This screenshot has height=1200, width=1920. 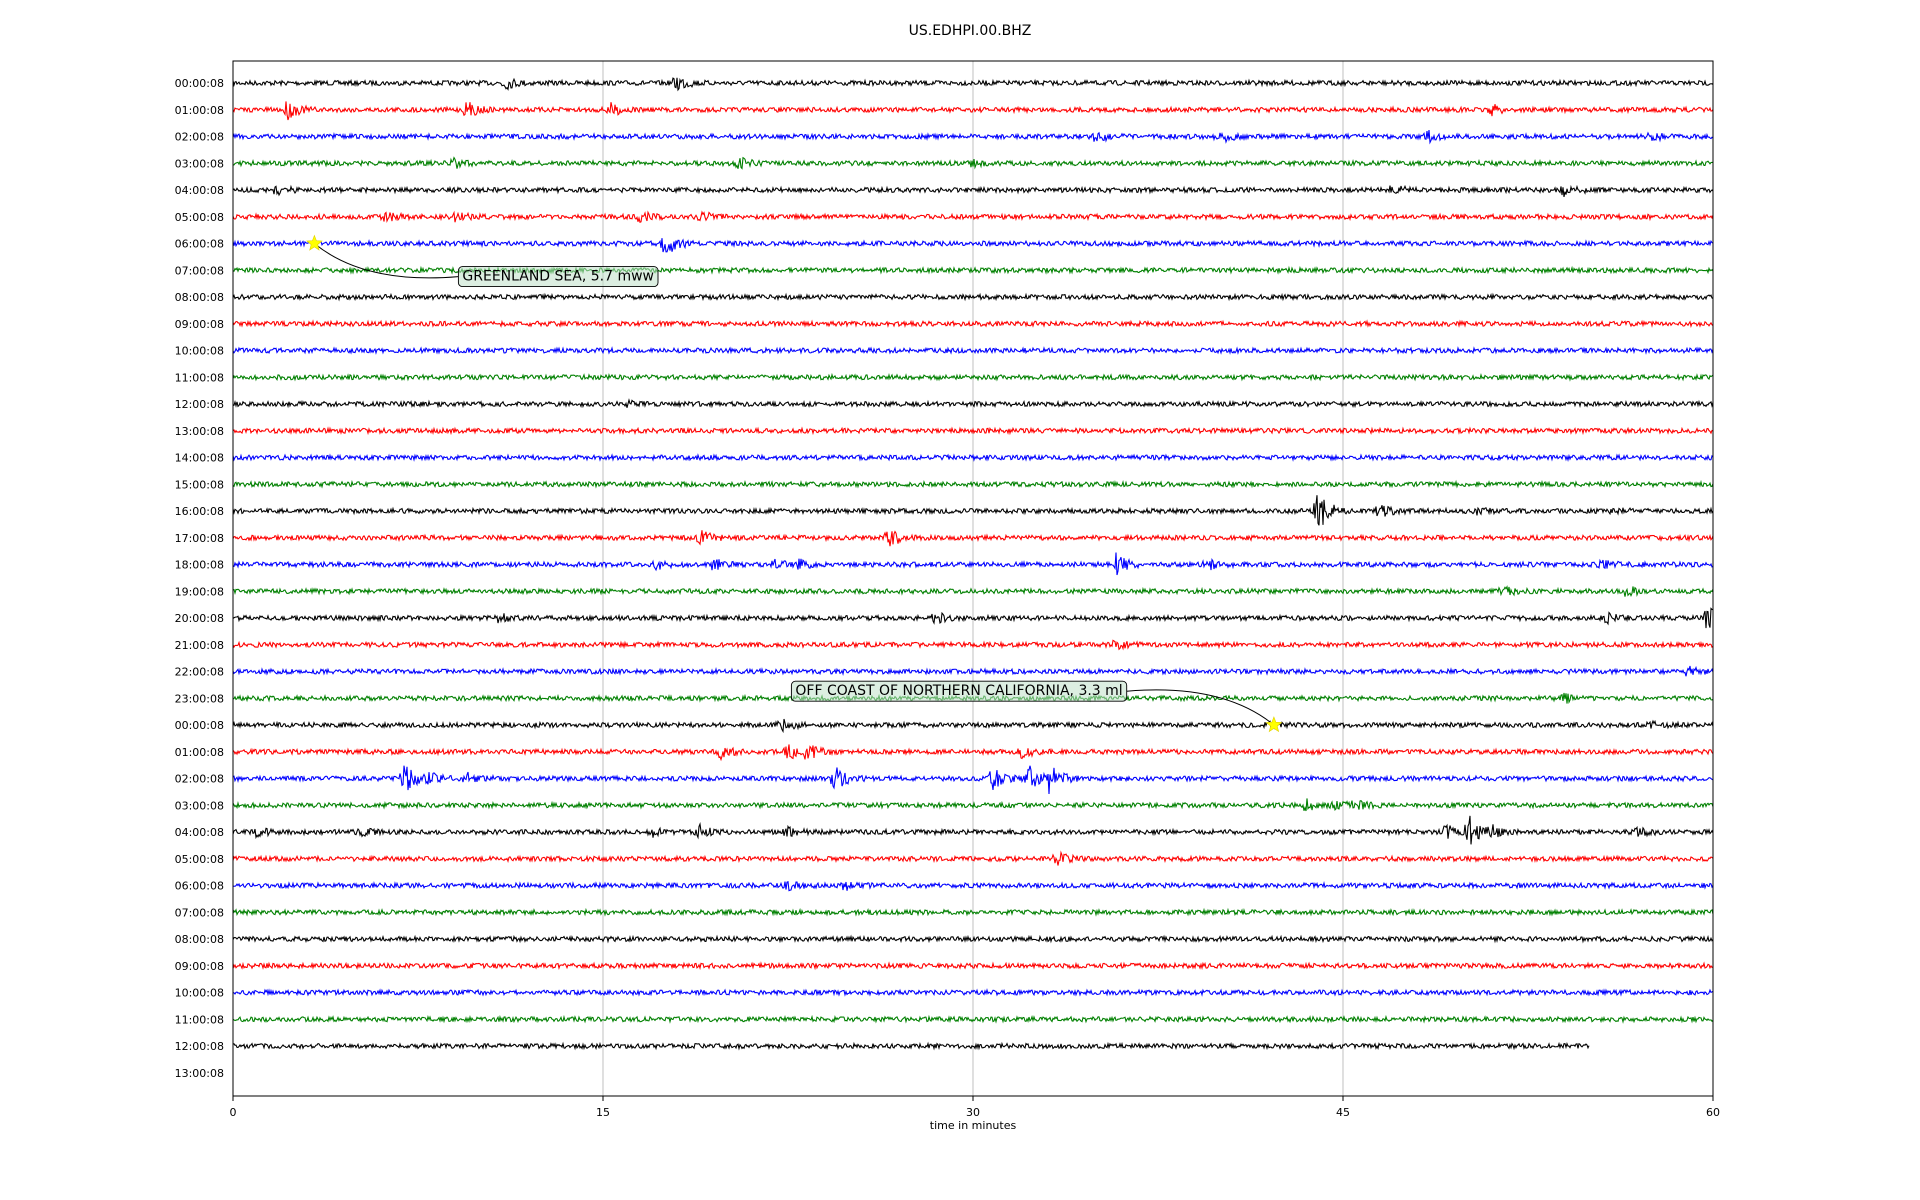 I want to click on event-label: GREENLAND SEA, 5.7 mww, so click(x=558, y=277).